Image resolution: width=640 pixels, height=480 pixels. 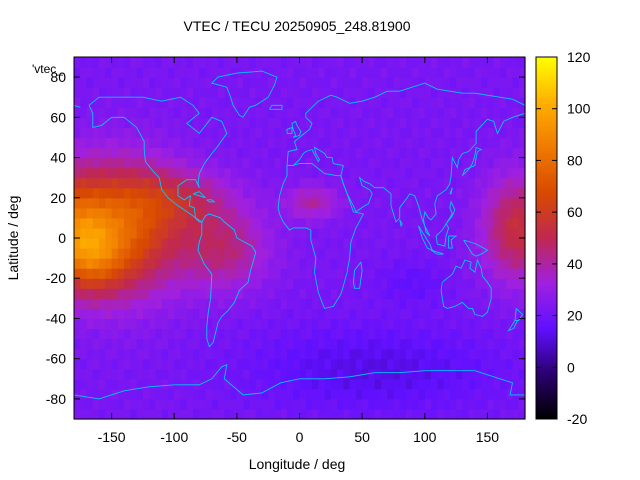 What do you see at coordinates (237, 437) in the screenshot?
I see `x-tick-label: -50` at bounding box center [237, 437].